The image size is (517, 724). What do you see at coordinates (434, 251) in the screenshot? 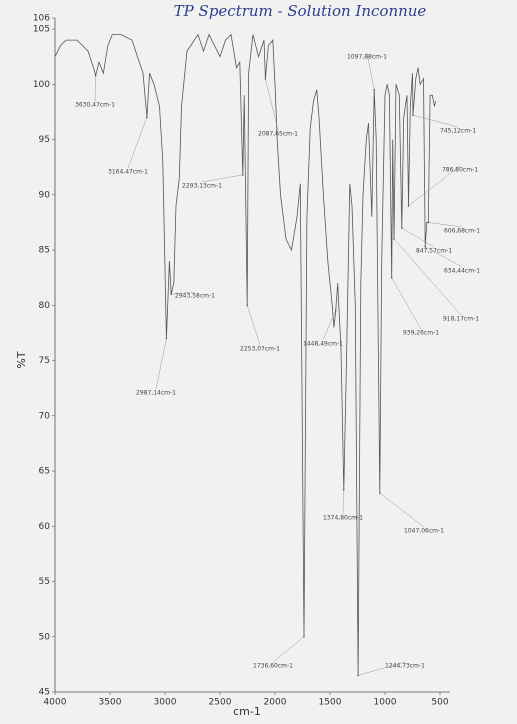
I see `peak-label: 847,57cm-1` at bounding box center [434, 251].